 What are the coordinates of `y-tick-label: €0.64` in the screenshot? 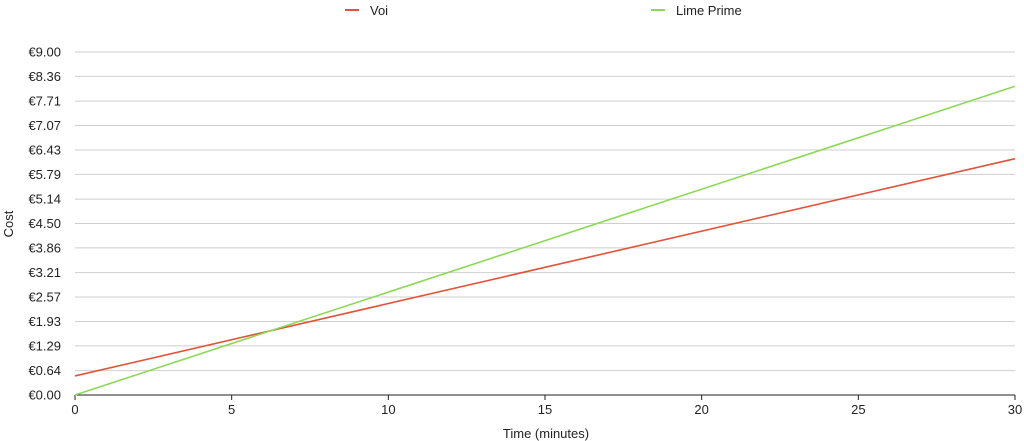 It's located at (44, 370).